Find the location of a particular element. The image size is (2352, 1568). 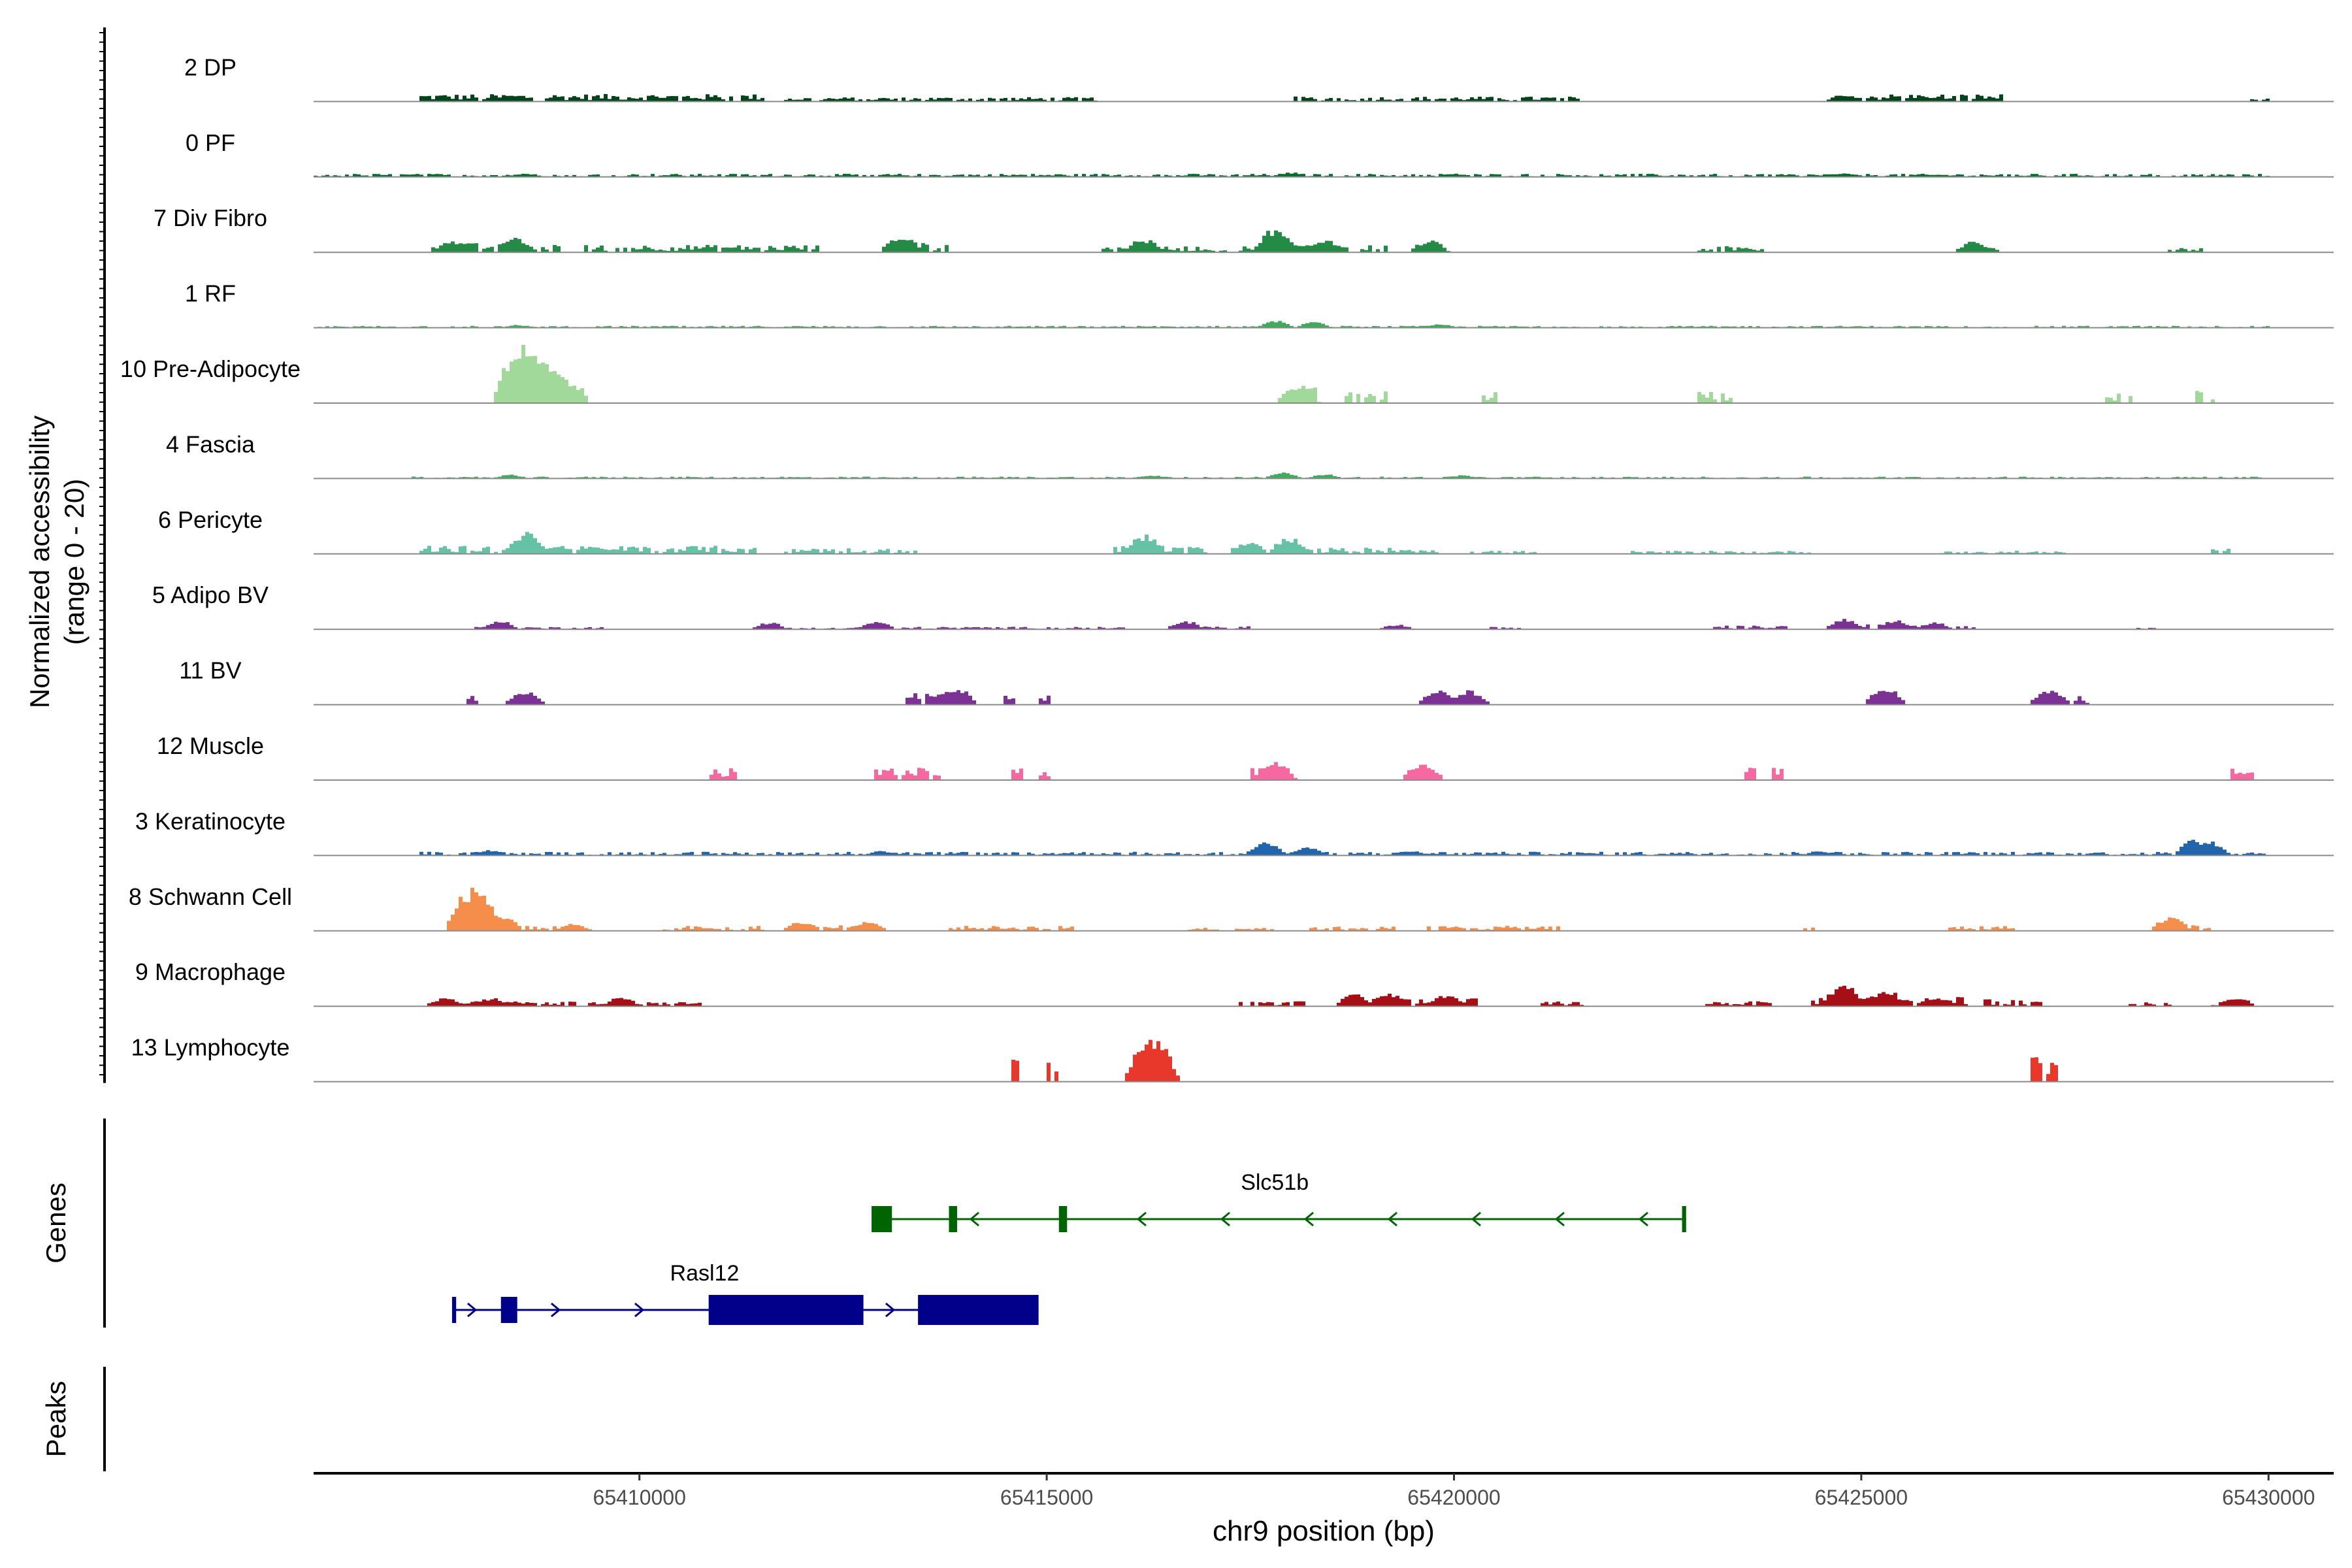

track-0-pf: 0 PF is located at coordinates (1263, 153).